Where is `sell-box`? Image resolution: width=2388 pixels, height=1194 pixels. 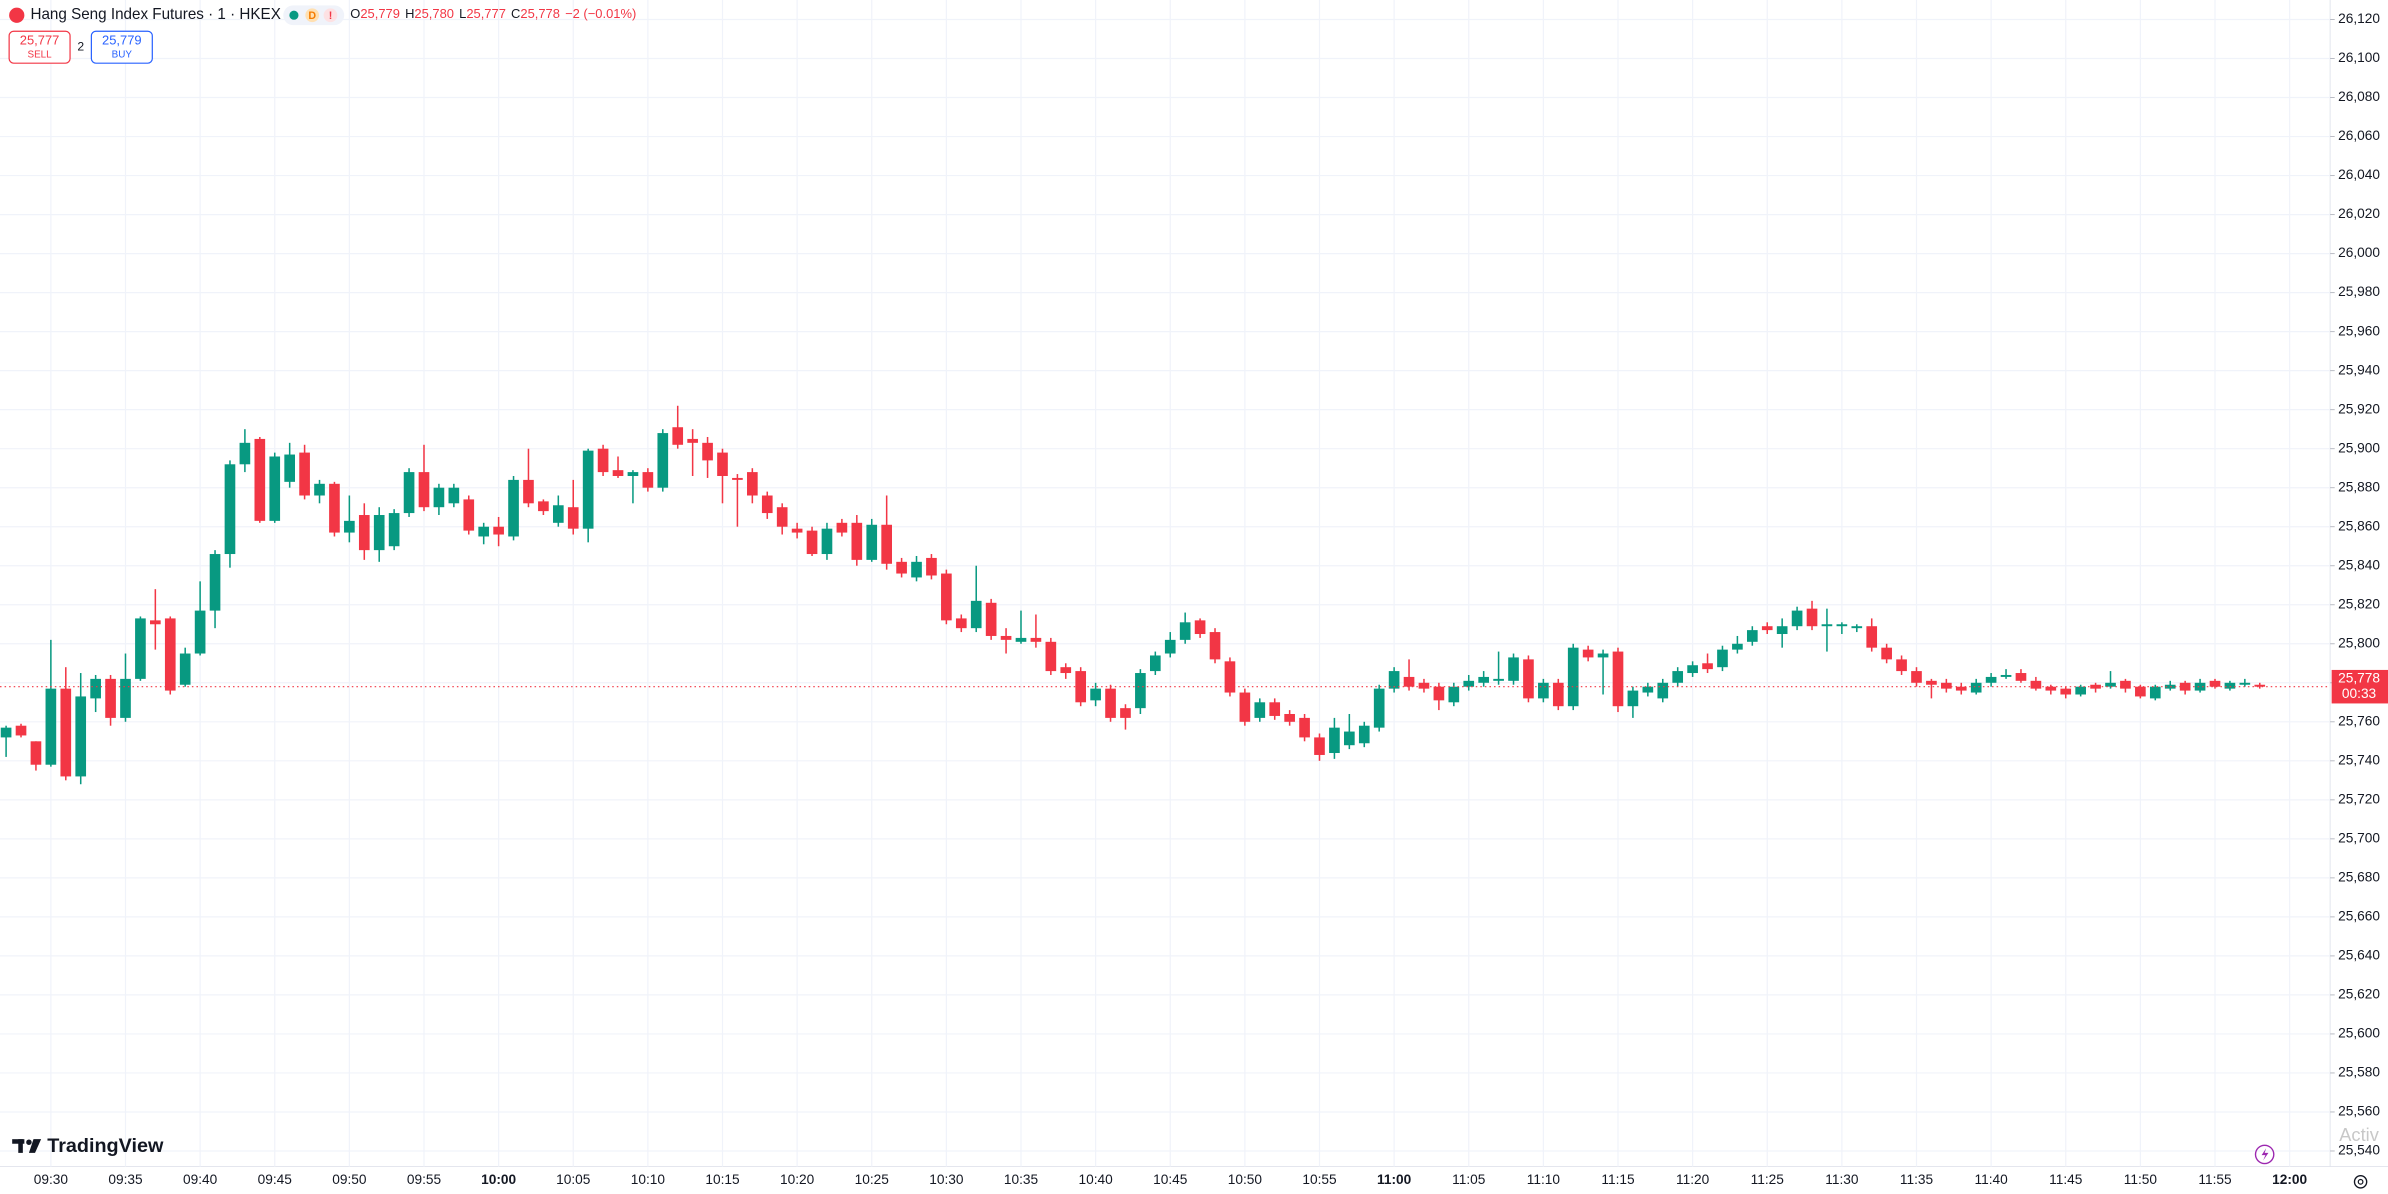 sell-box is located at coordinates (39, 47).